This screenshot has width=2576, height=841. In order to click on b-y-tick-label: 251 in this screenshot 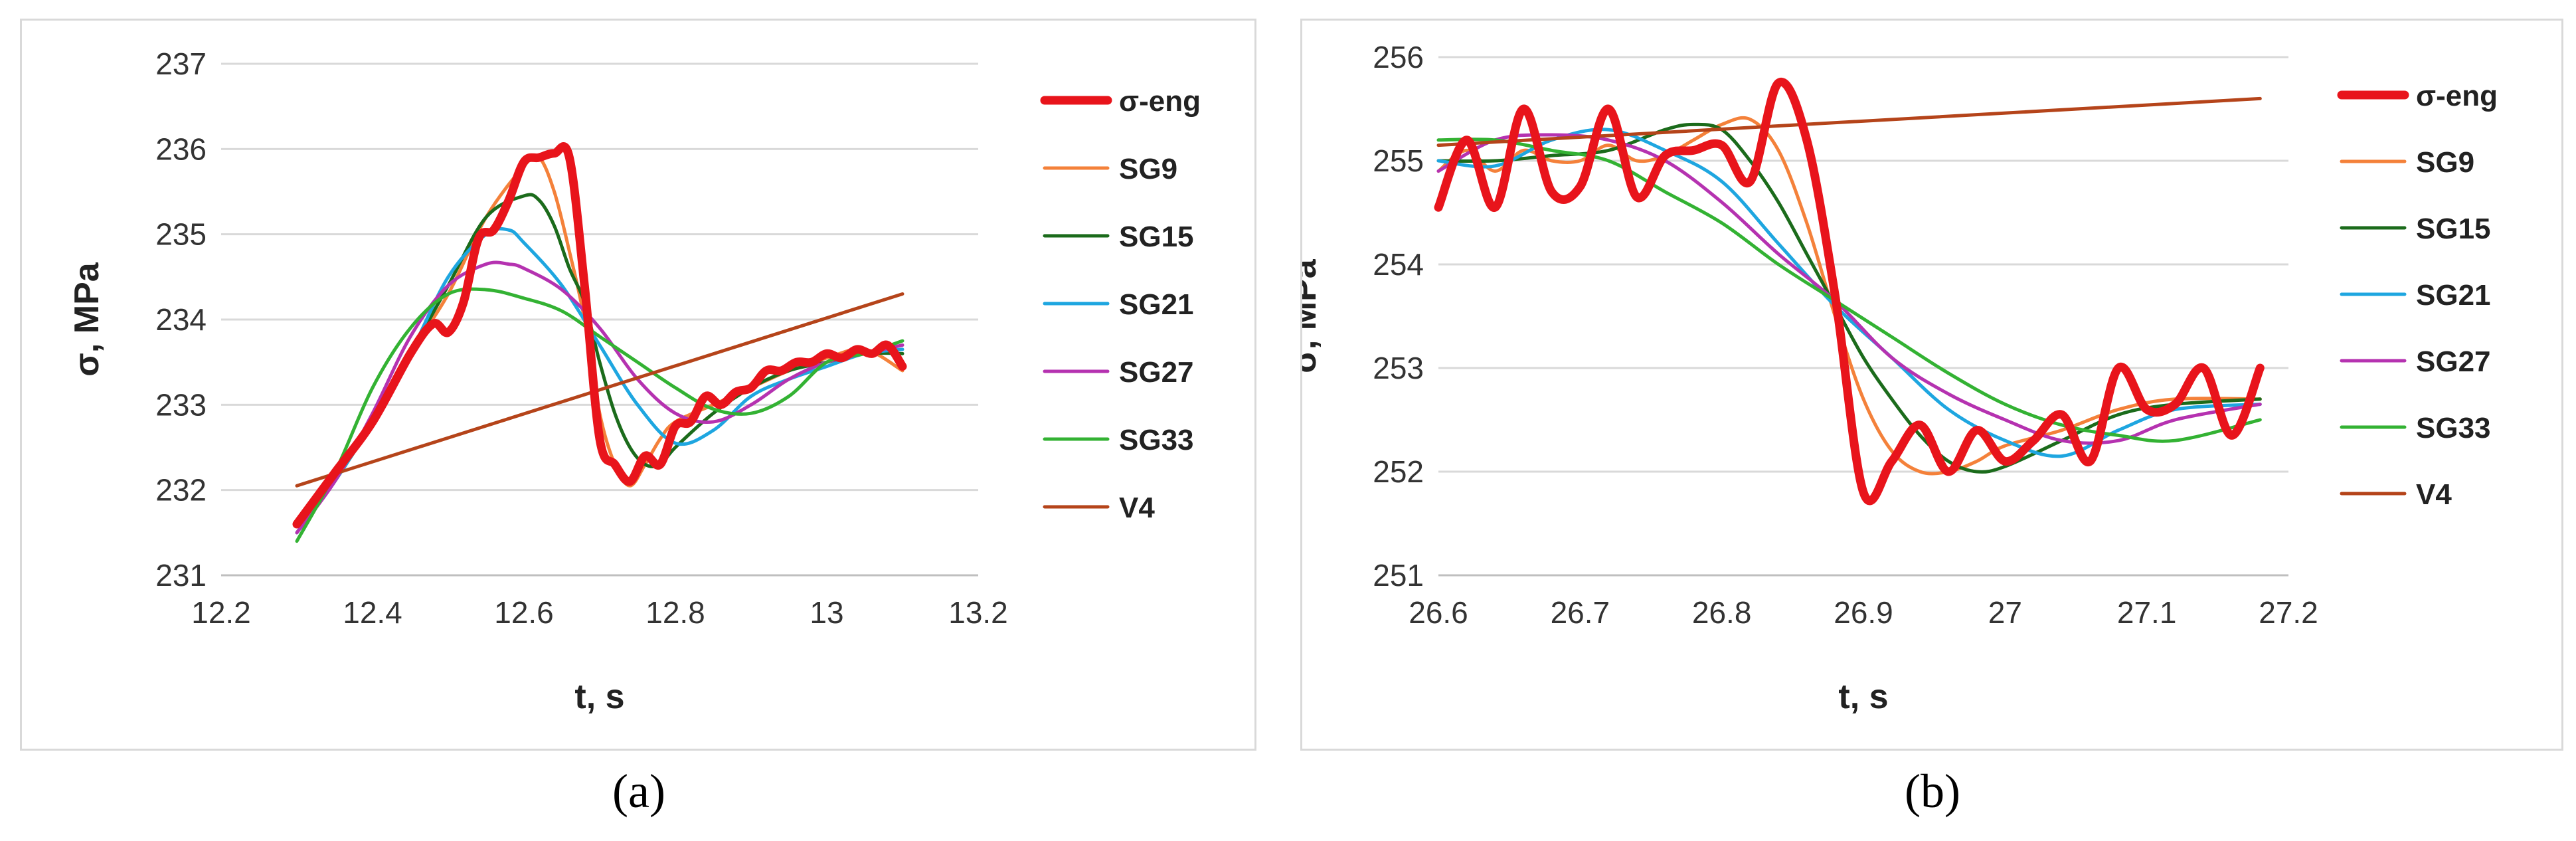, I will do `click(1398, 575)`.